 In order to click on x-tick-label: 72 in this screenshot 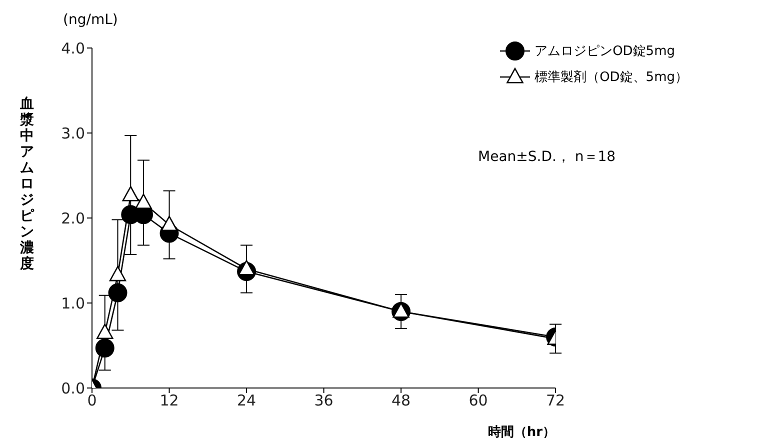, I will do `click(556, 401)`.